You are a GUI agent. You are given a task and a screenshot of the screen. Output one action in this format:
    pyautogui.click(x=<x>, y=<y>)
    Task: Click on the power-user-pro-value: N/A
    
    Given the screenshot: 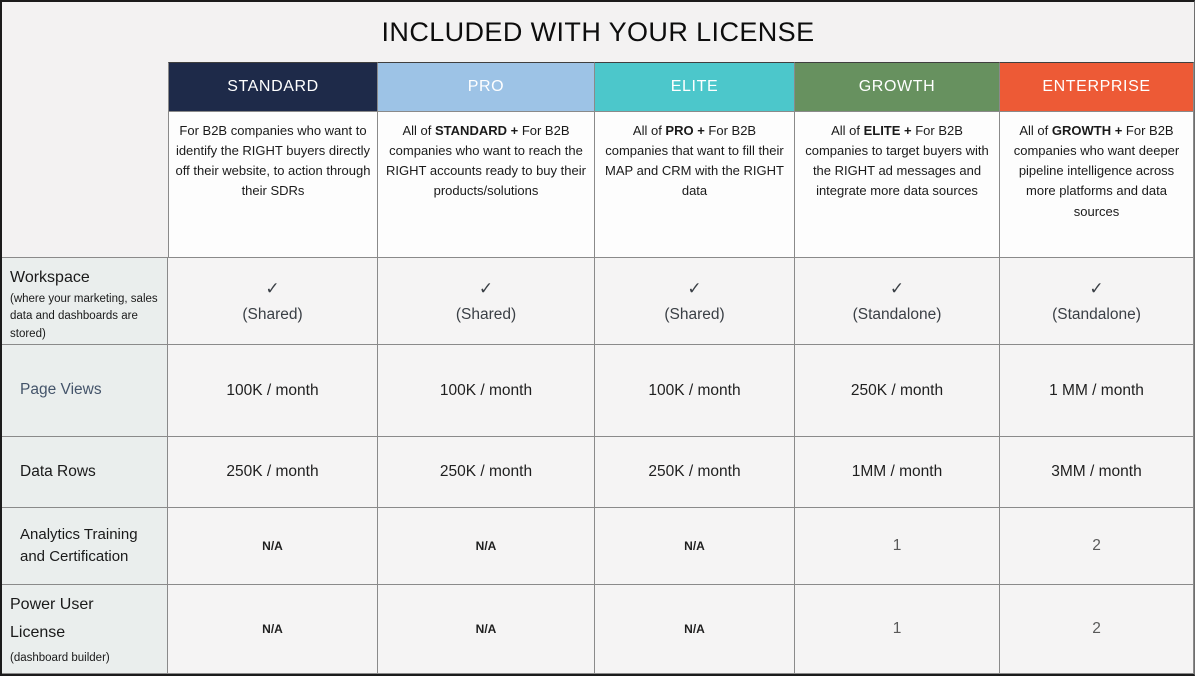 What is the action you would take?
    pyautogui.click(x=486, y=629)
    